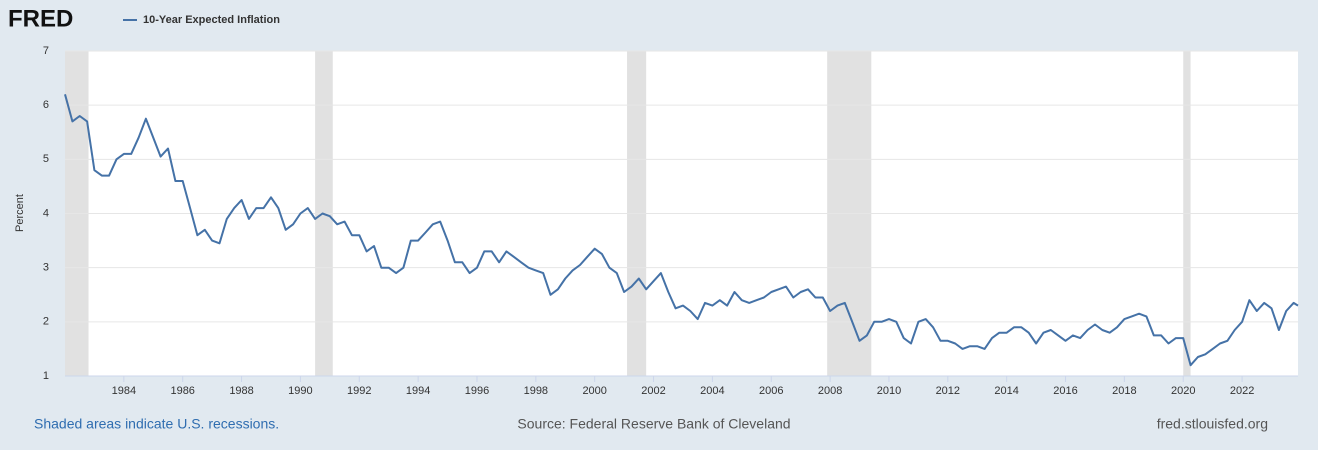  Describe the element at coordinates (594, 391) in the screenshot. I see `x-tick-label: 2000` at that location.